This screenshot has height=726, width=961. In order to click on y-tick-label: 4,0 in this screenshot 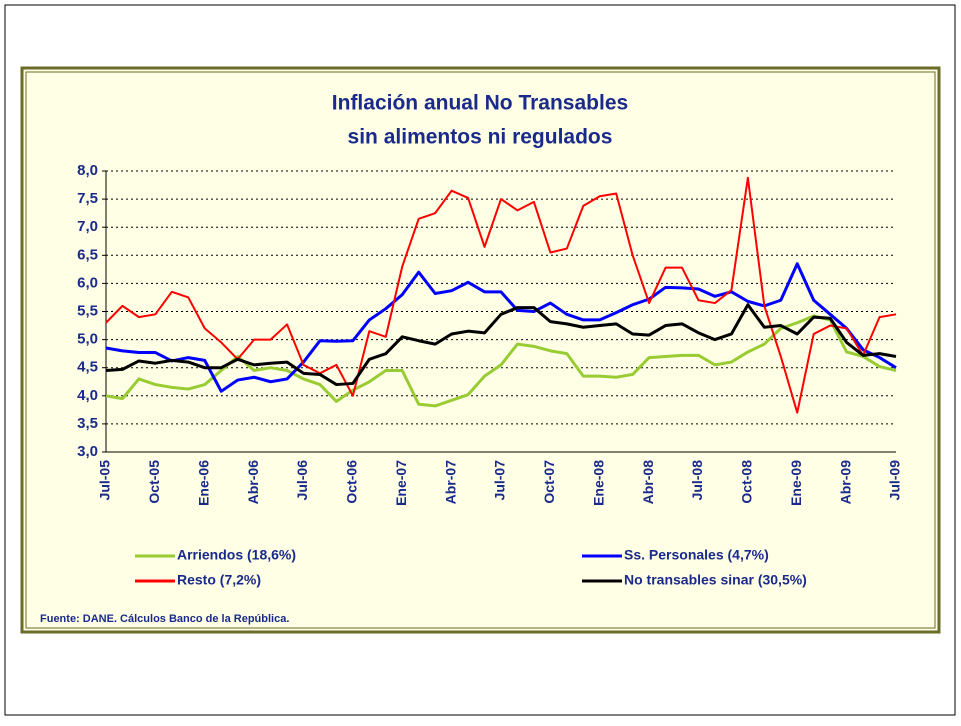, I will do `click(87, 395)`.